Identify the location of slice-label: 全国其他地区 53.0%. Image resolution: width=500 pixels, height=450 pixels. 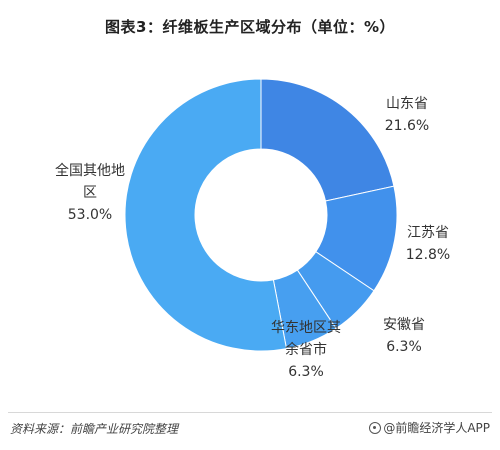
(90, 192).